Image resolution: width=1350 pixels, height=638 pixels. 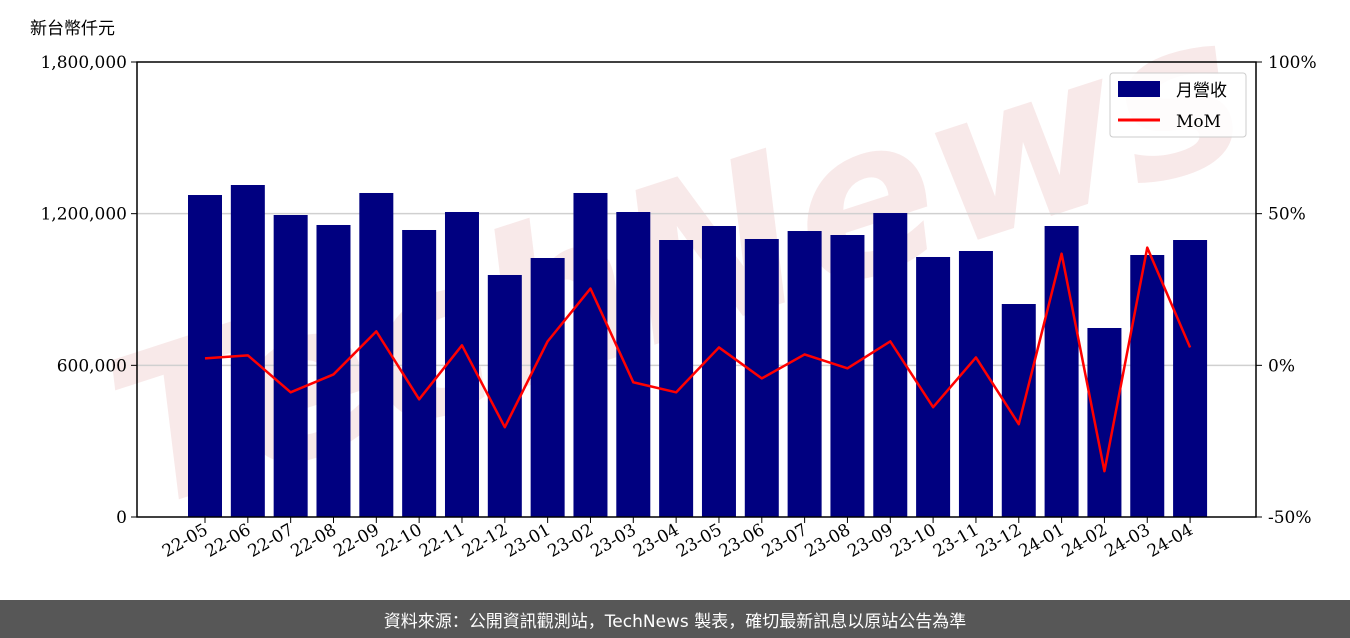 I want to click on legend-label-mom: MoM, so click(x=1198, y=122).